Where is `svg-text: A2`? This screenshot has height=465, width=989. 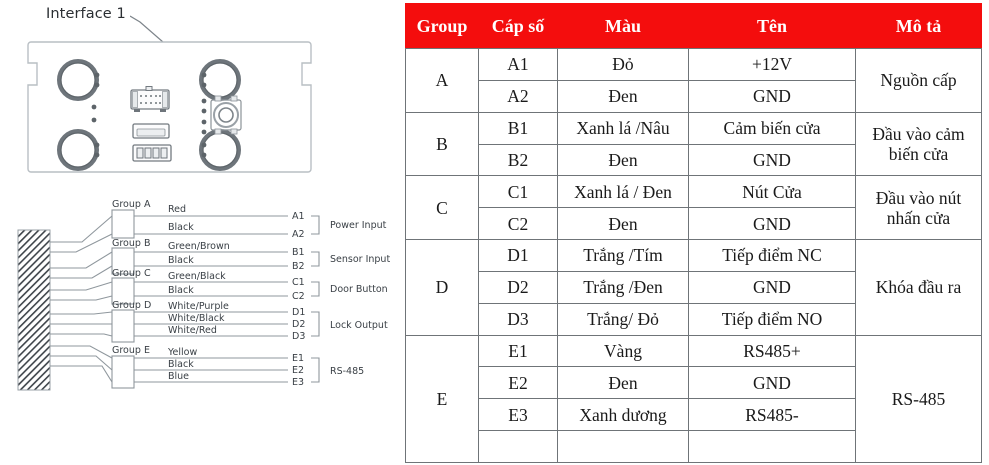
svg-text: A2 is located at coordinates (298, 234).